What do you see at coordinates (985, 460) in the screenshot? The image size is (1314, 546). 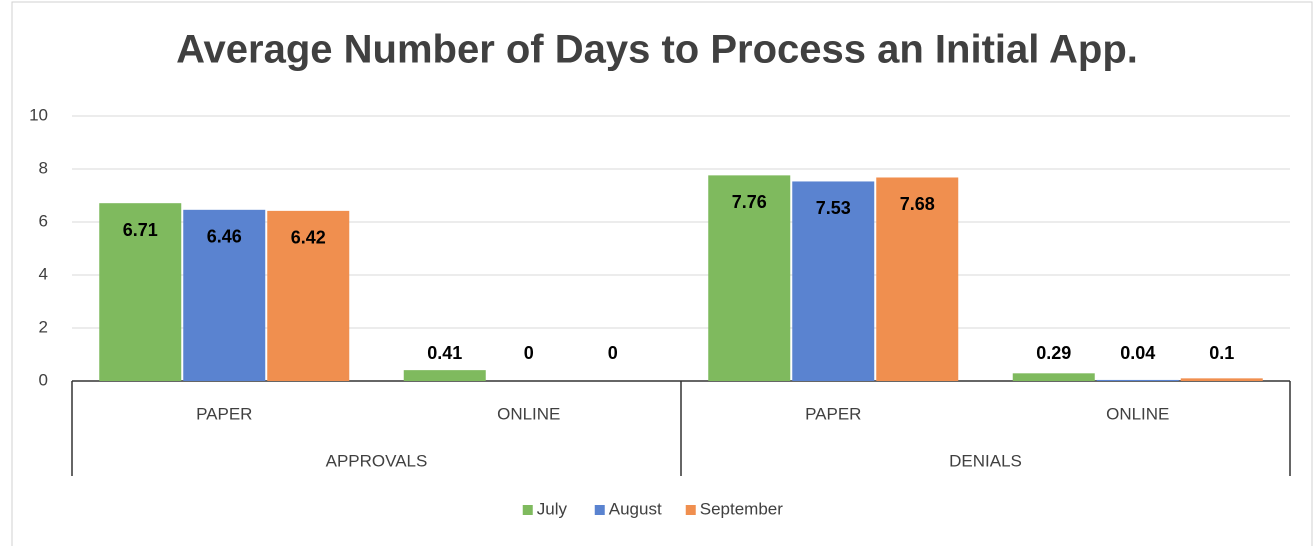 I see `group-label: DENIALS` at bounding box center [985, 460].